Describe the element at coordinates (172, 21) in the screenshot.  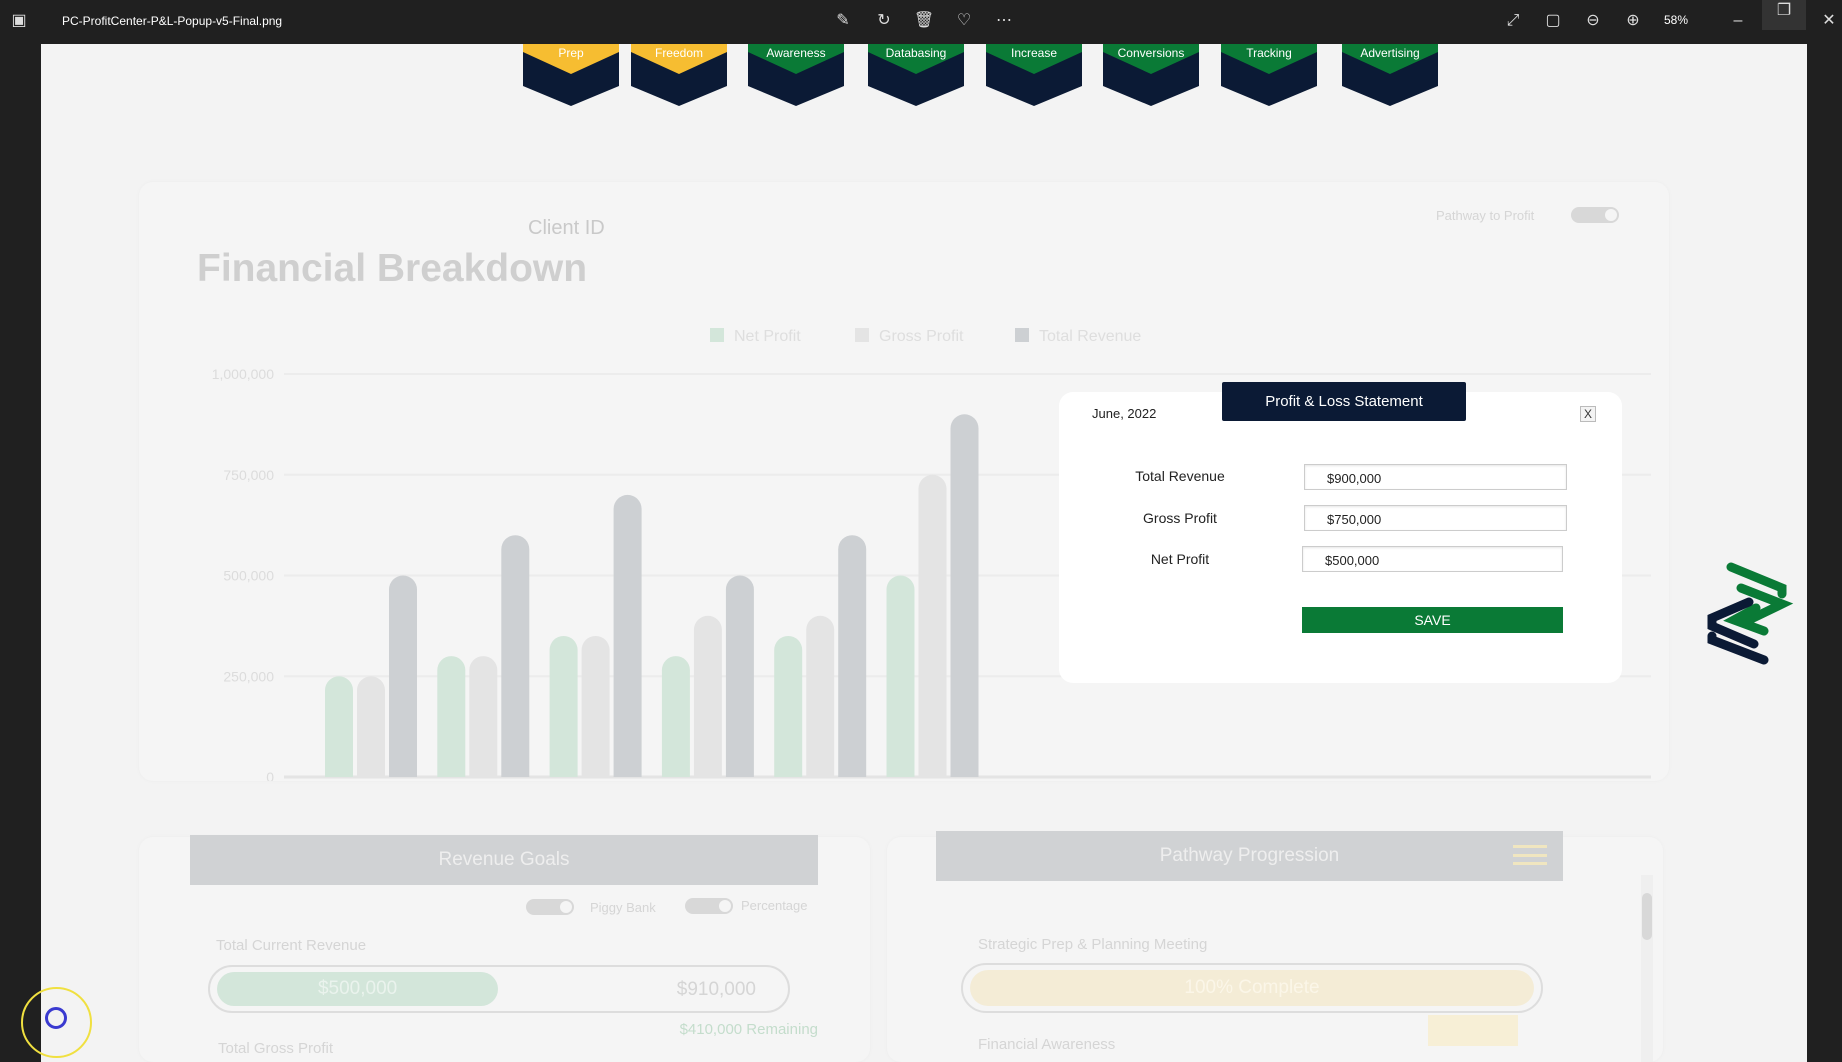
I see `file-name: PC-ProfitCenter-P&L-Popup-v5-Final.png` at that location.